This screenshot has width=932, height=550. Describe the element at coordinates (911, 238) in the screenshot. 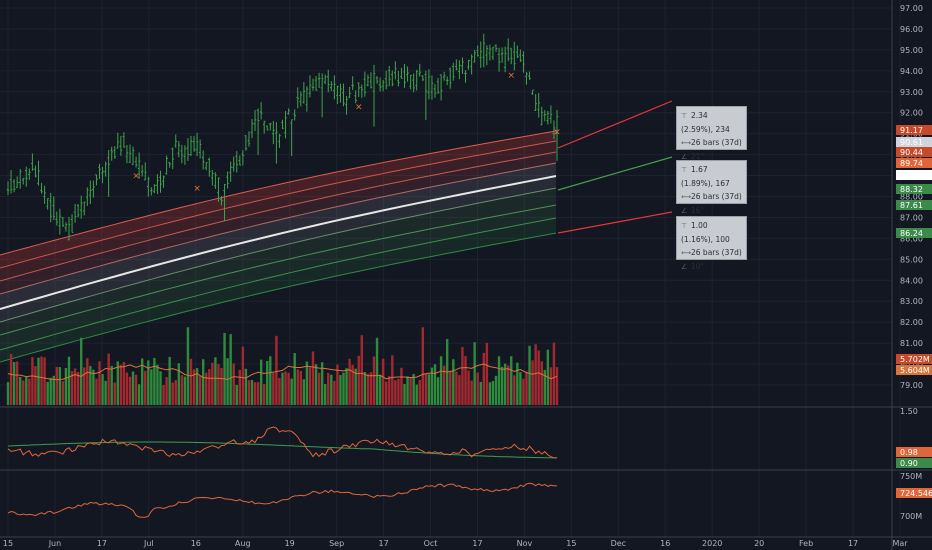

I see `price-tick-label: 86.00` at that location.